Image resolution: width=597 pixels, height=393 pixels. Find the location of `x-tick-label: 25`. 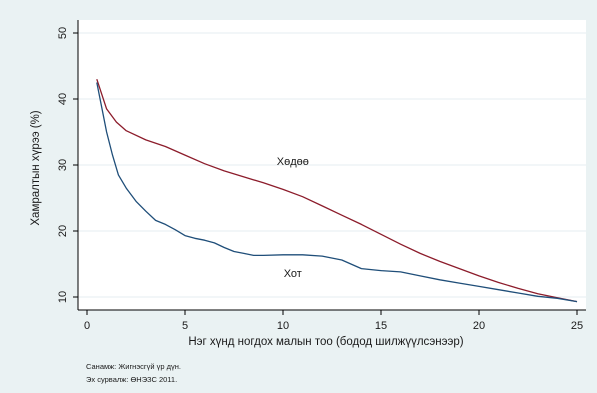

x-tick-label: 25 is located at coordinates (577, 326).